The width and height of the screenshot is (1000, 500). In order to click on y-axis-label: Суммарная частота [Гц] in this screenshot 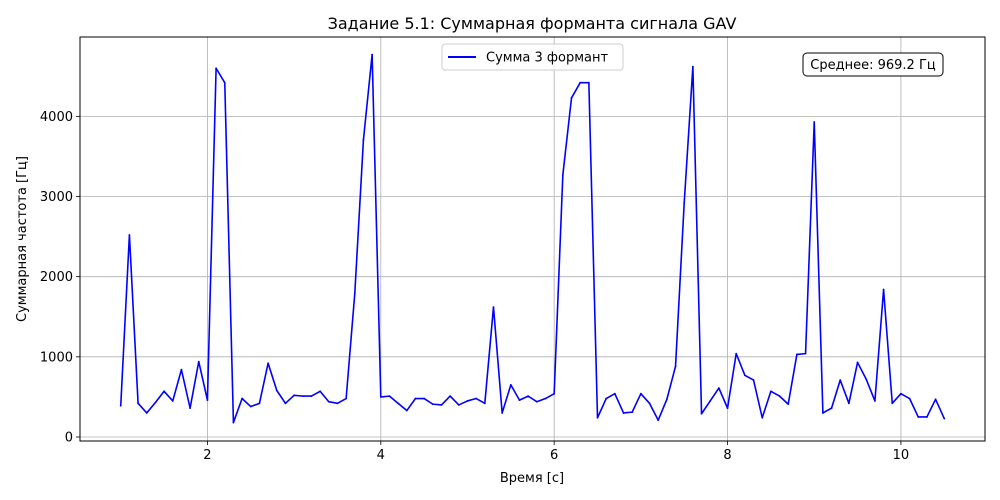, I will do `click(22, 239)`.